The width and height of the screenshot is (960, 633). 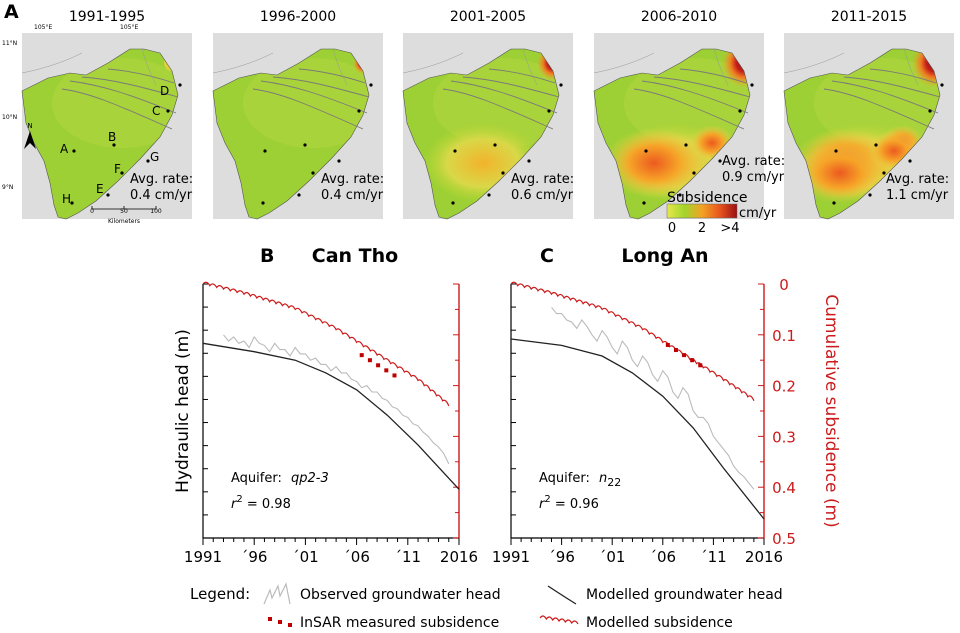 What do you see at coordinates (840, 173) in the screenshot?
I see `subsidence-zone-southwest` at bounding box center [840, 173].